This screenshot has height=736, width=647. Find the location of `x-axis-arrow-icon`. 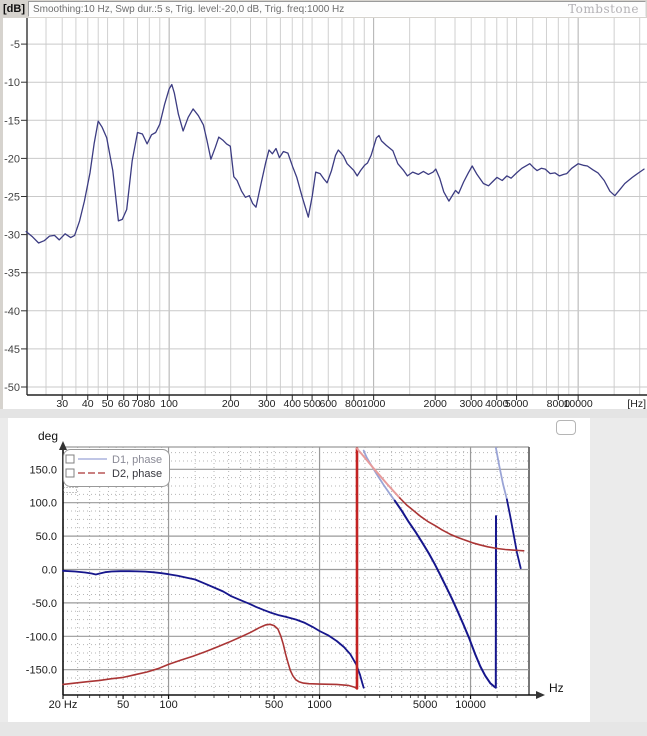

x-axis-arrow-icon is located at coordinates (540, 695).